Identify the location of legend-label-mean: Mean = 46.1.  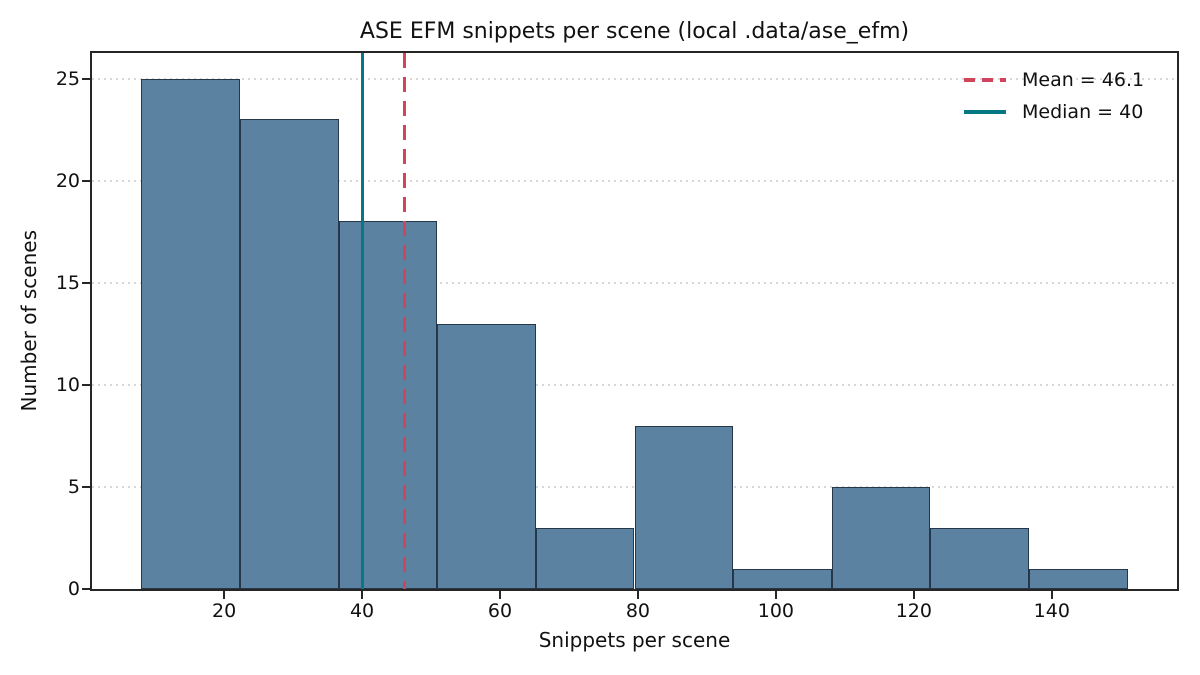
(1083, 80).